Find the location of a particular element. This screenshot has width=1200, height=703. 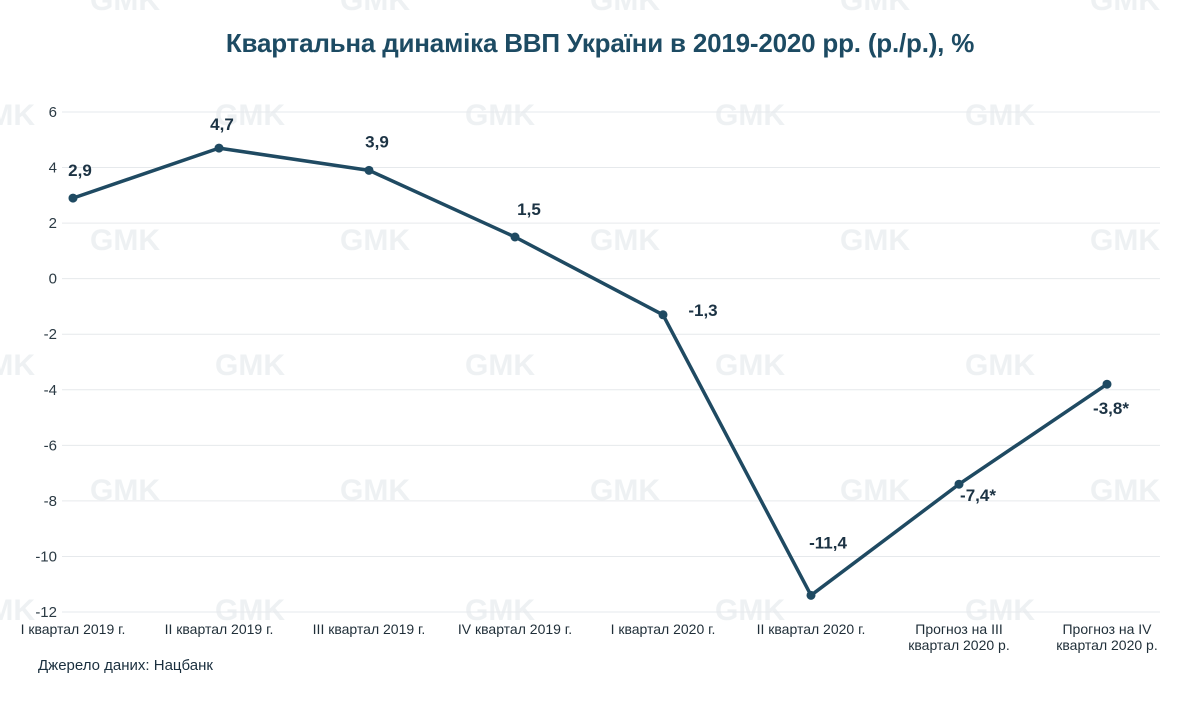

y-tick-label: 2 is located at coordinates (53, 223).